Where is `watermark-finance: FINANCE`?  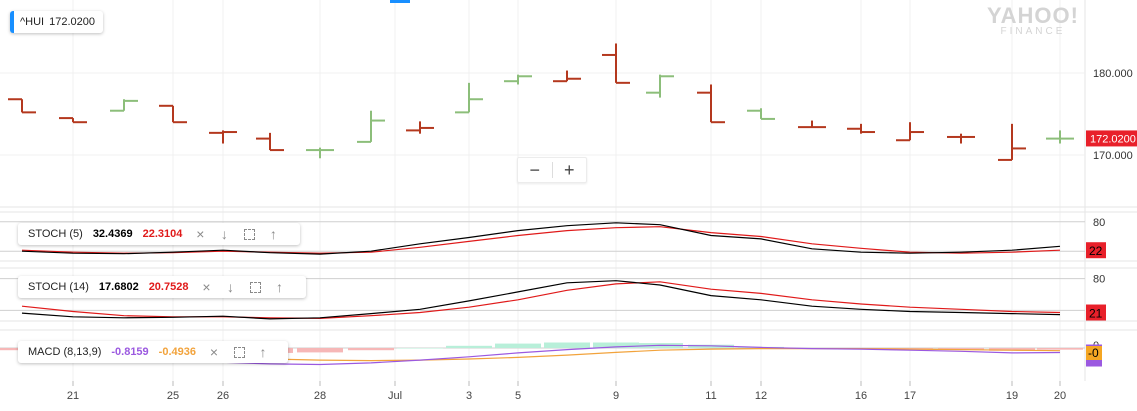
watermark-finance: FINANCE is located at coordinates (1033, 31).